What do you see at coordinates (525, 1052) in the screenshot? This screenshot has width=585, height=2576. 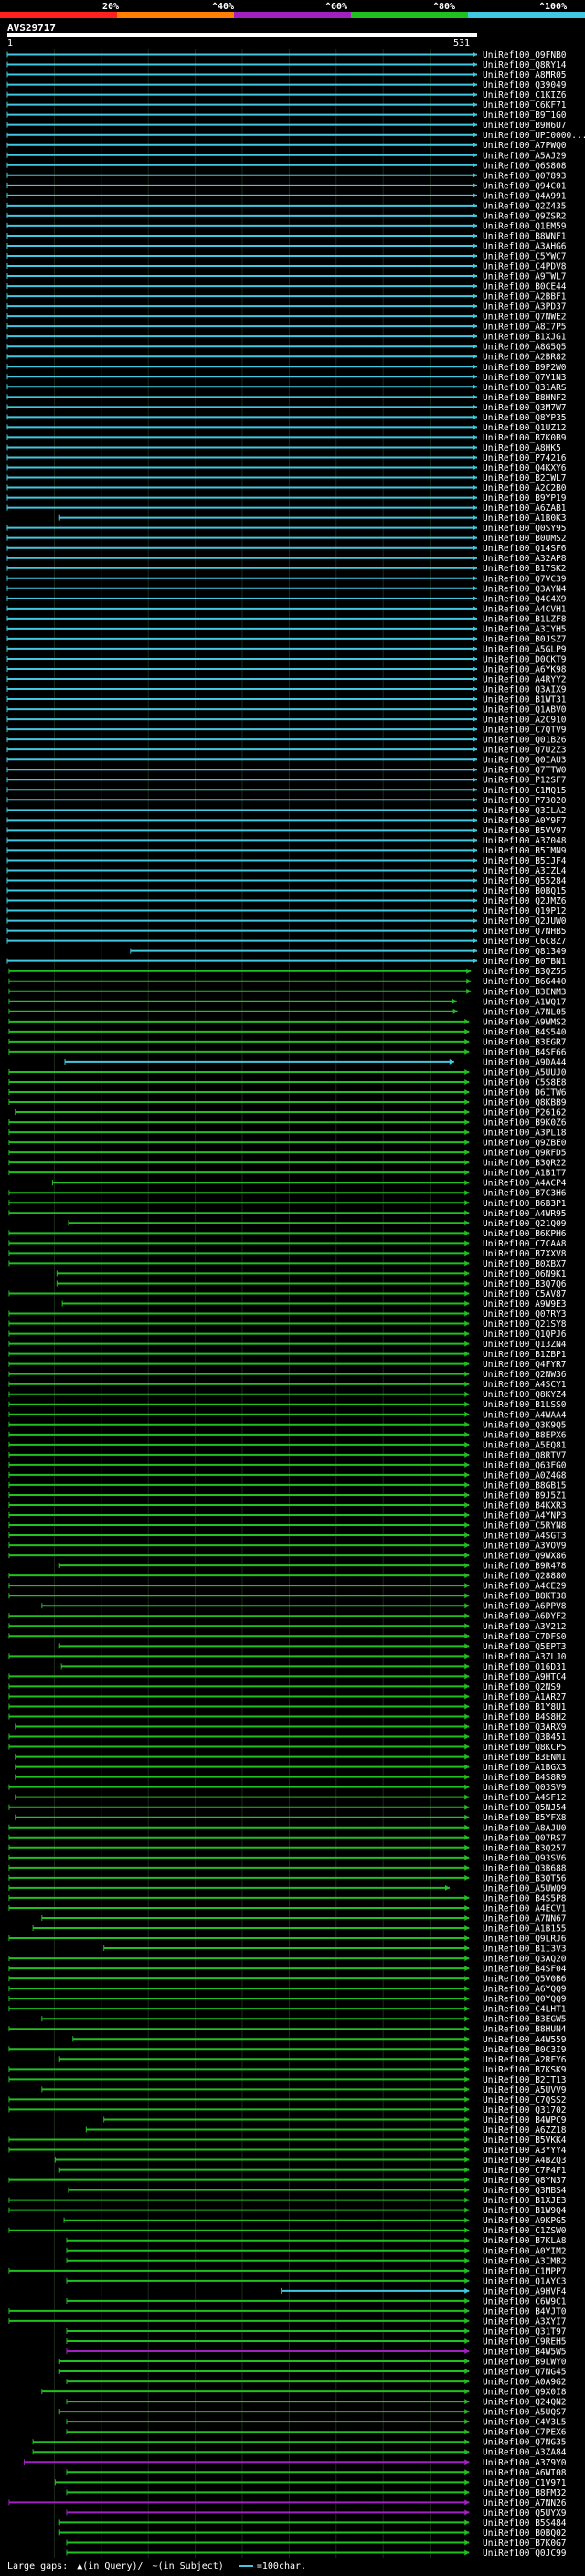 I see `hit-label: UniRef100_B4SF66` at bounding box center [525, 1052].